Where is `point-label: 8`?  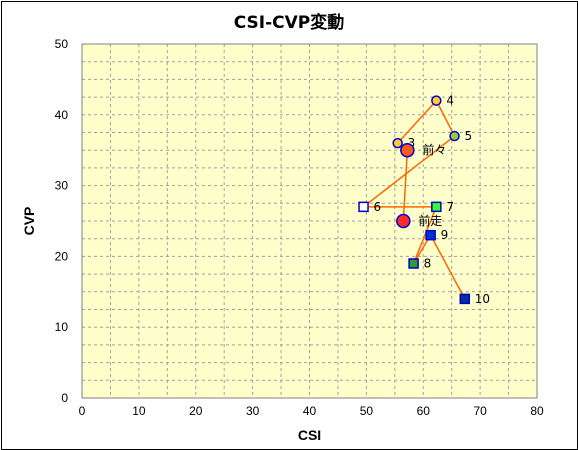
point-label: 8 is located at coordinates (428, 263).